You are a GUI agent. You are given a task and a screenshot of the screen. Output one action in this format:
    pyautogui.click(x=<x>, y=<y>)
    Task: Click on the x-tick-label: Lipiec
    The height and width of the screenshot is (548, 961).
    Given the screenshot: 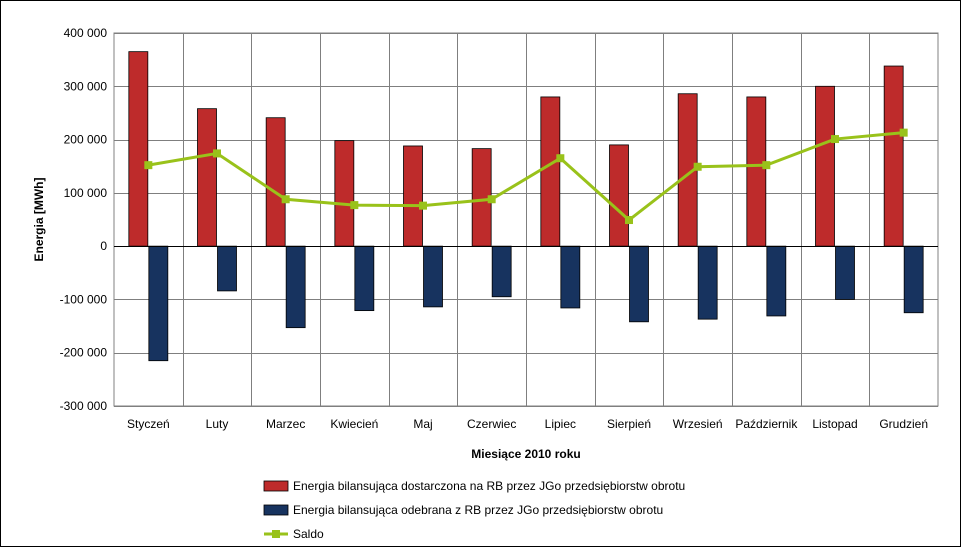 What is the action you would take?
    pyautogui.click(x=560, y=424)
    